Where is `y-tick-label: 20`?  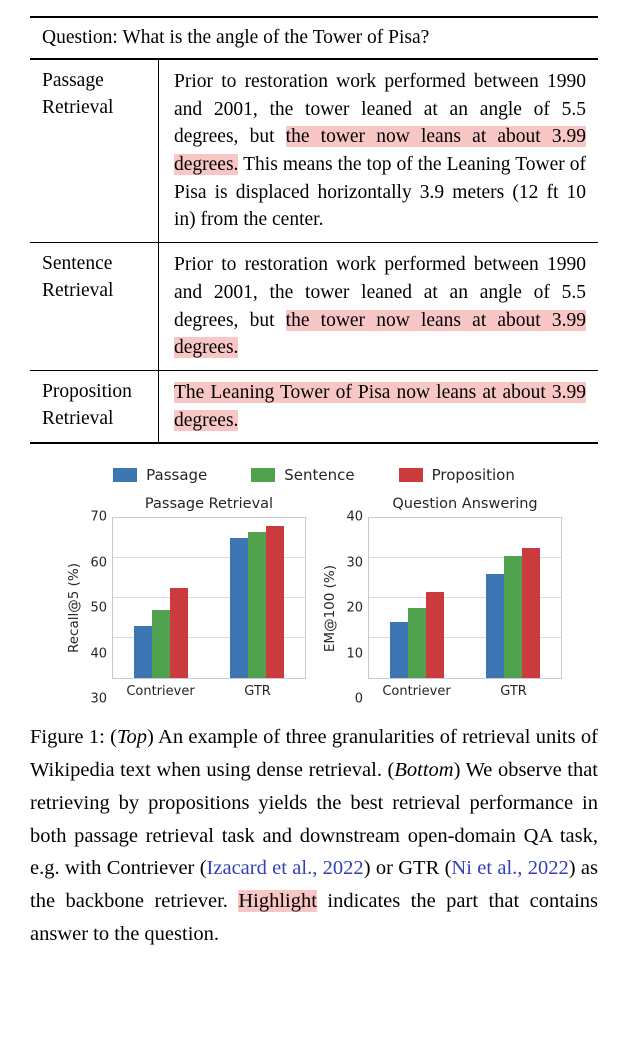 y-tick-label: 20 is located at coordinates (354, 608).